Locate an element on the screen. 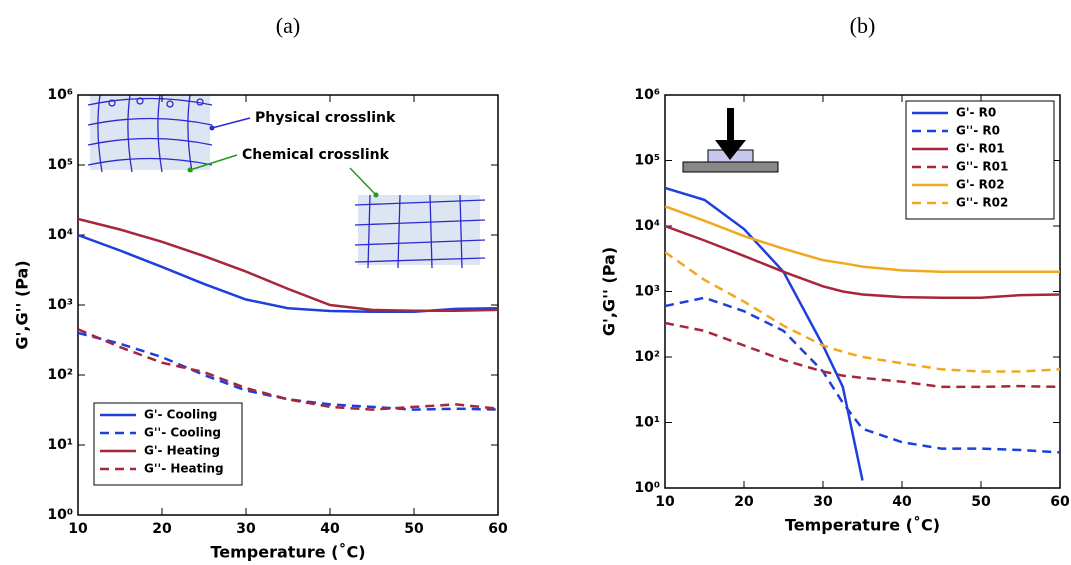  legend-label: G'- Cooling is located at coordinates (180, 415).